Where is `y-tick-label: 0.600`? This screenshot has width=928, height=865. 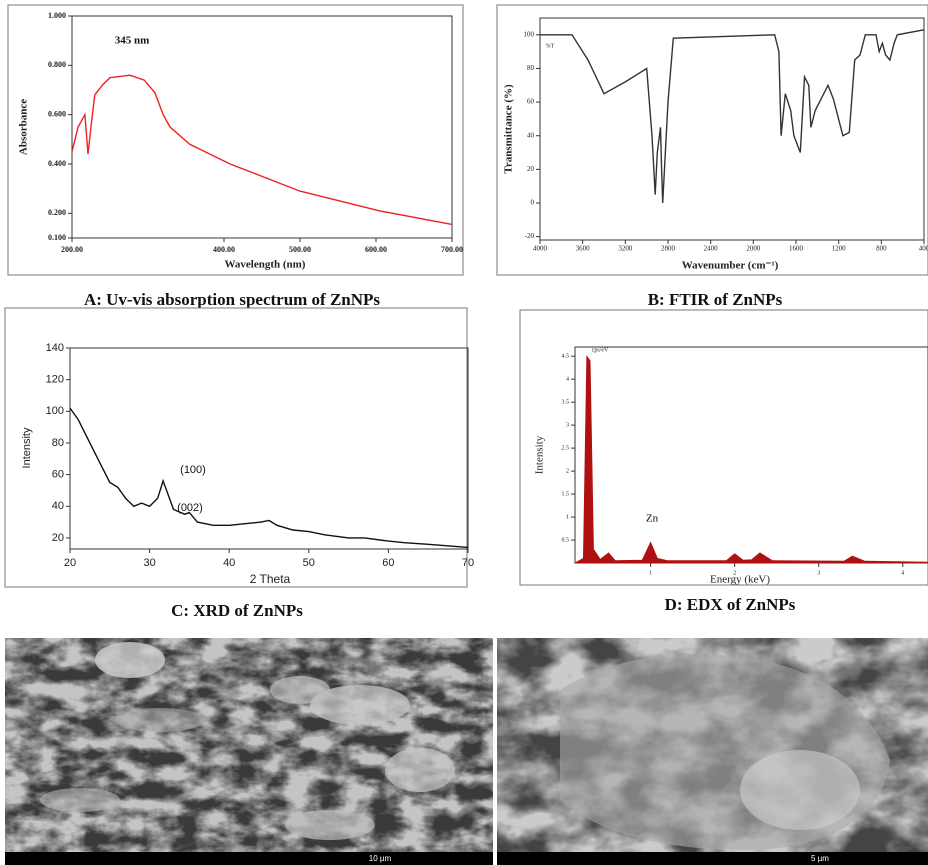
y-tick-label: 0.600 is located at coordinates (57, 113).